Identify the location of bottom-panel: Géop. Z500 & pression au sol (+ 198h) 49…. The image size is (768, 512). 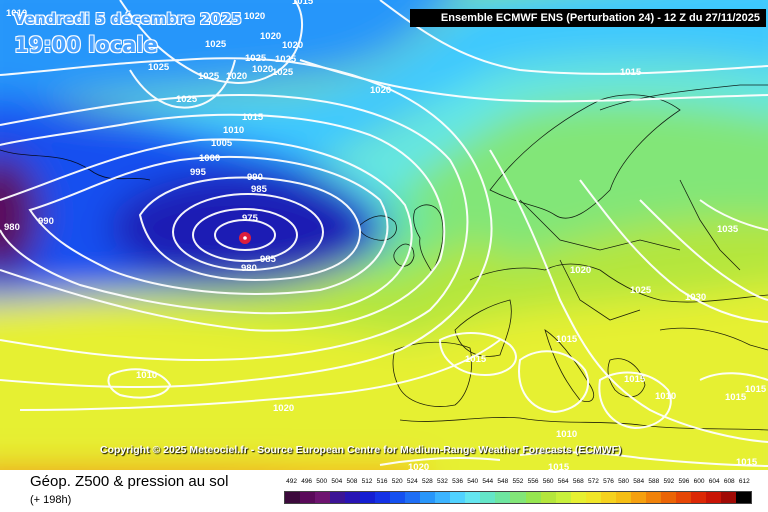
(384, 491).